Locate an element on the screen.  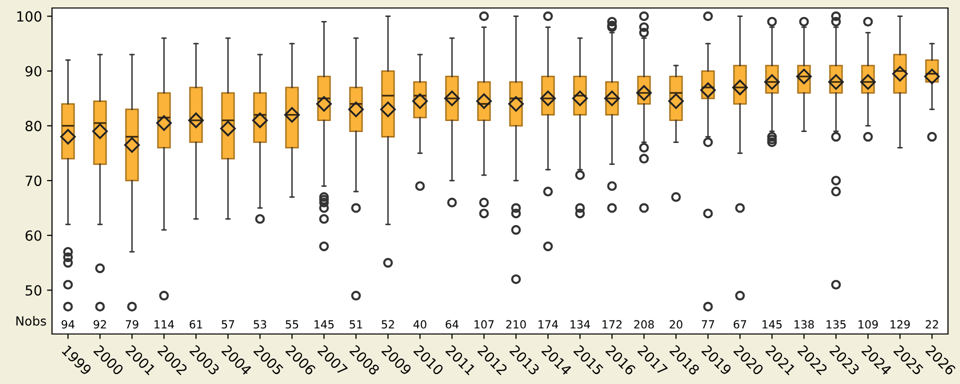
text: 129 is located at coordinates (900, 324).